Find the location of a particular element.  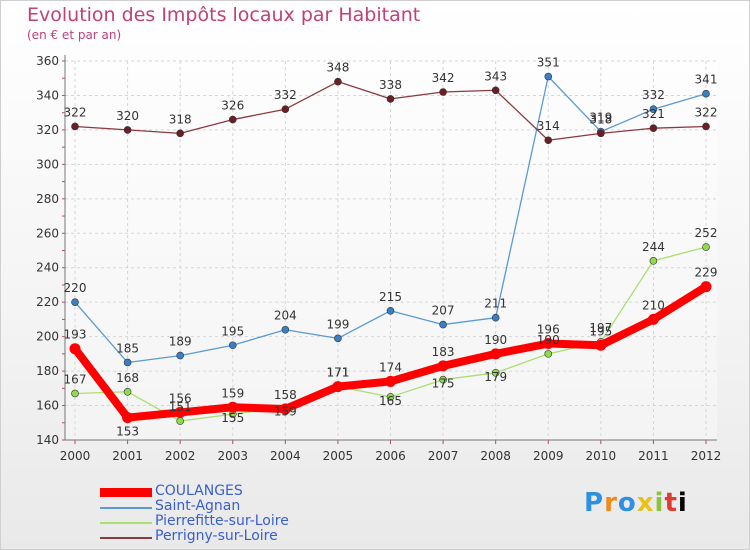

data-label-saint-agnan: 207 is located at coordinates (443, 311).